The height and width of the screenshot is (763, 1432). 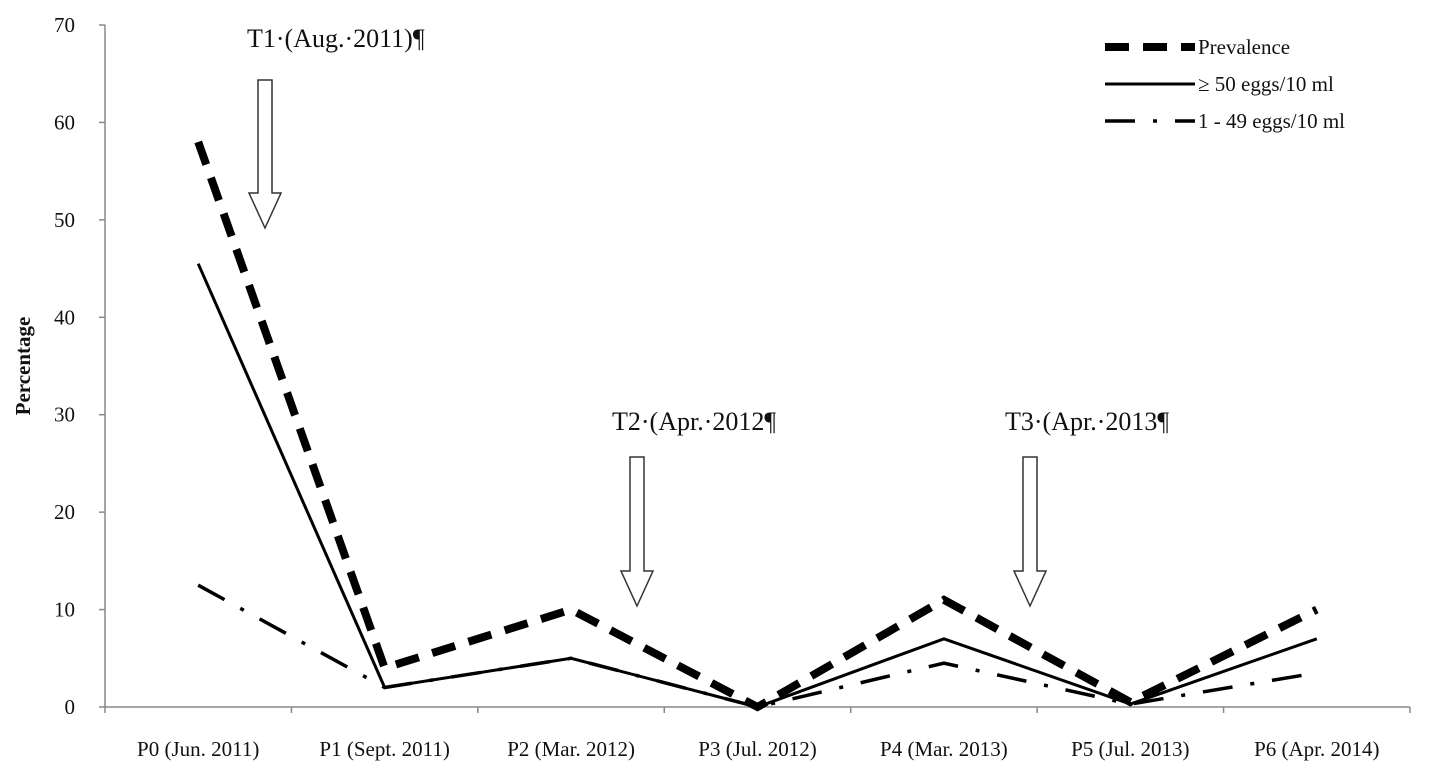 What do you see at coordinates (1244, 47) in the screenshot?
I see `legend-label-0: Prevalence` at bounding box center [1244, 47].